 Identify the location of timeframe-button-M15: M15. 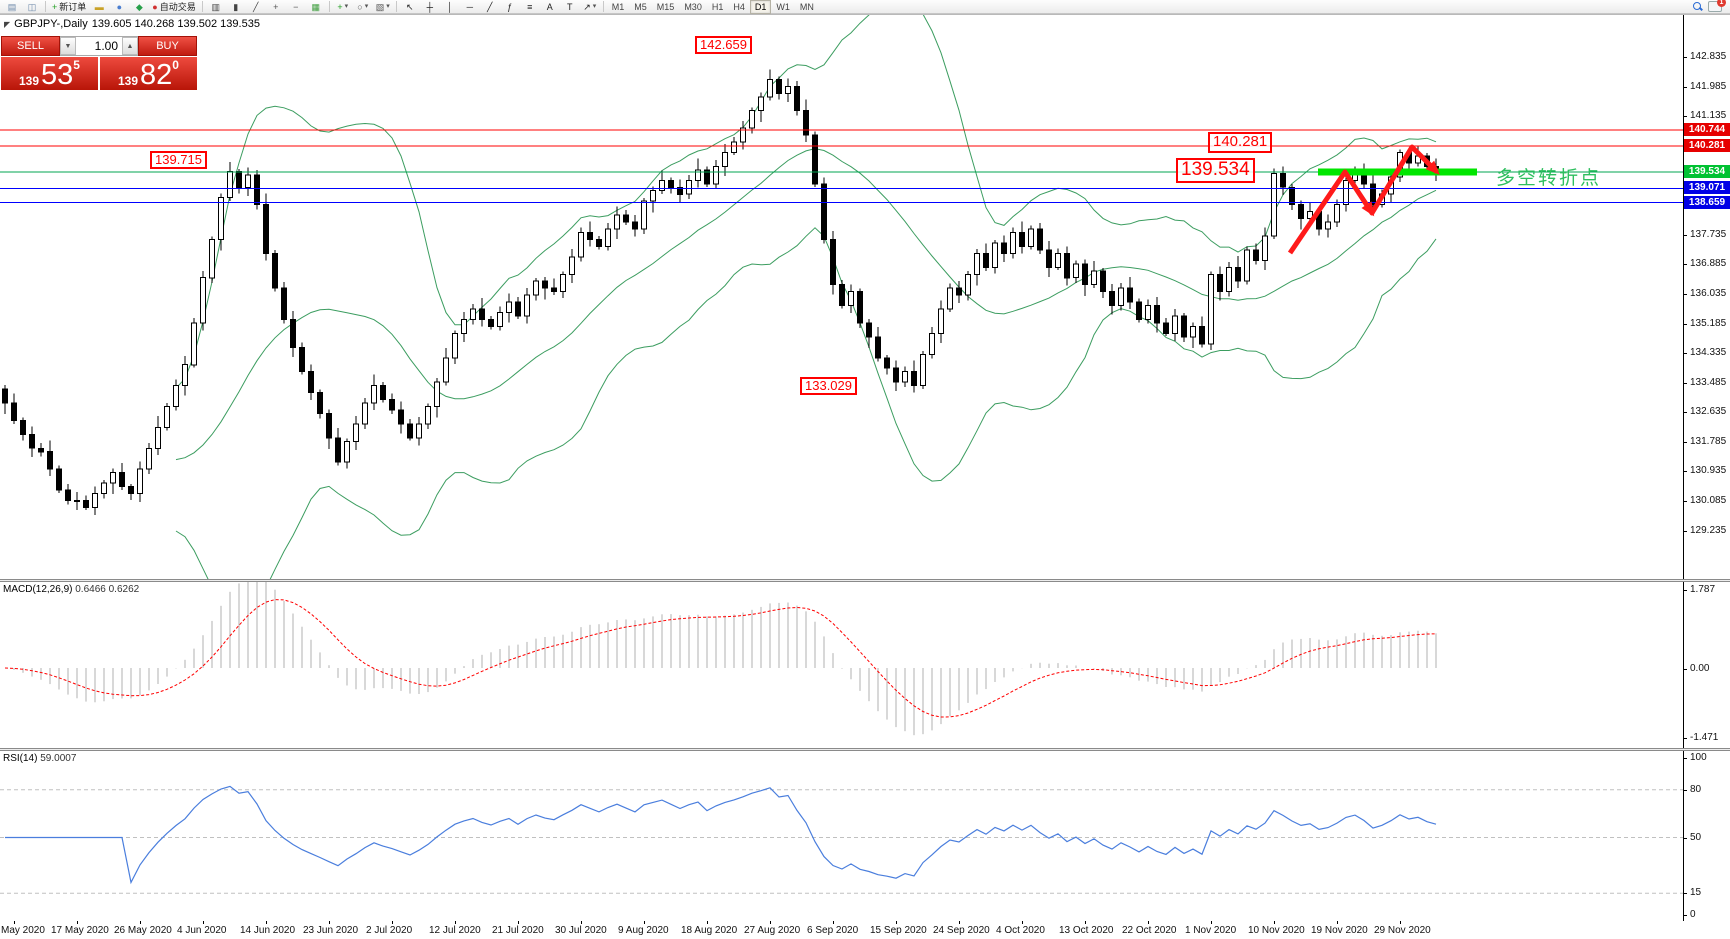
(665, 6).